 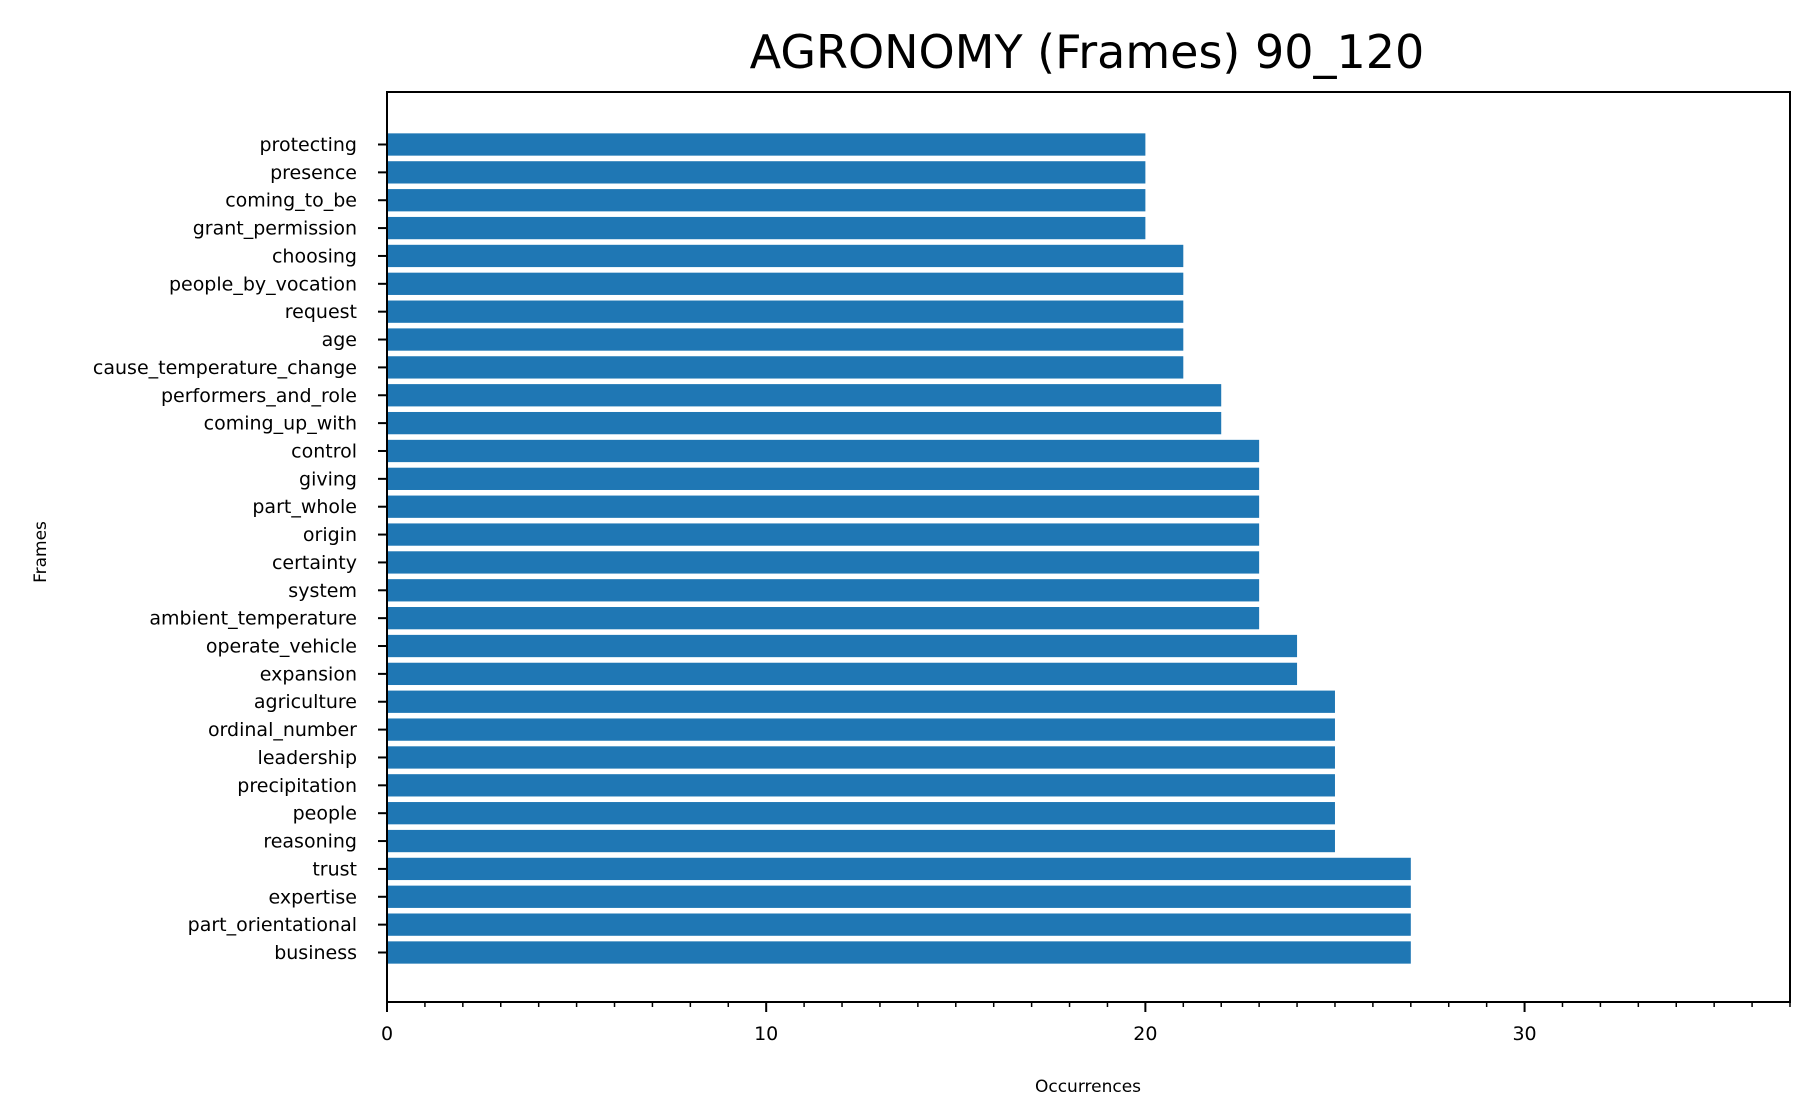 I want to click on y-tick-label: business, so click(x=315, y=953).